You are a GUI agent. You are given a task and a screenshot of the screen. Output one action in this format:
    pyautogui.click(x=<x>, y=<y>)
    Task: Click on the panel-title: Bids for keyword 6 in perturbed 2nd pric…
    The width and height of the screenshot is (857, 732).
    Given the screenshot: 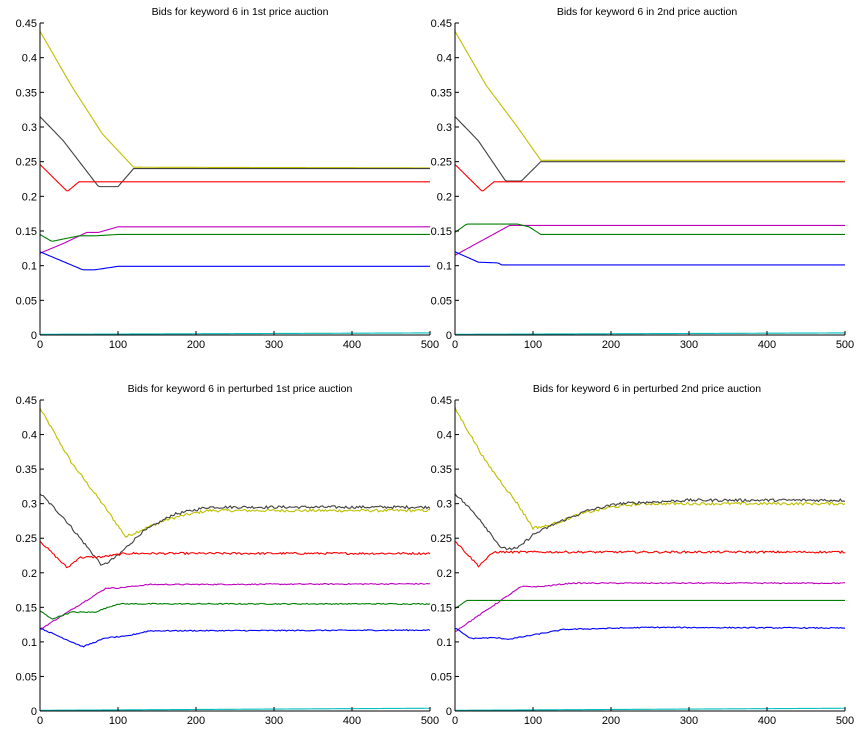 What is the action you would take?
    pyautogui.click(x=647, y=389)
    